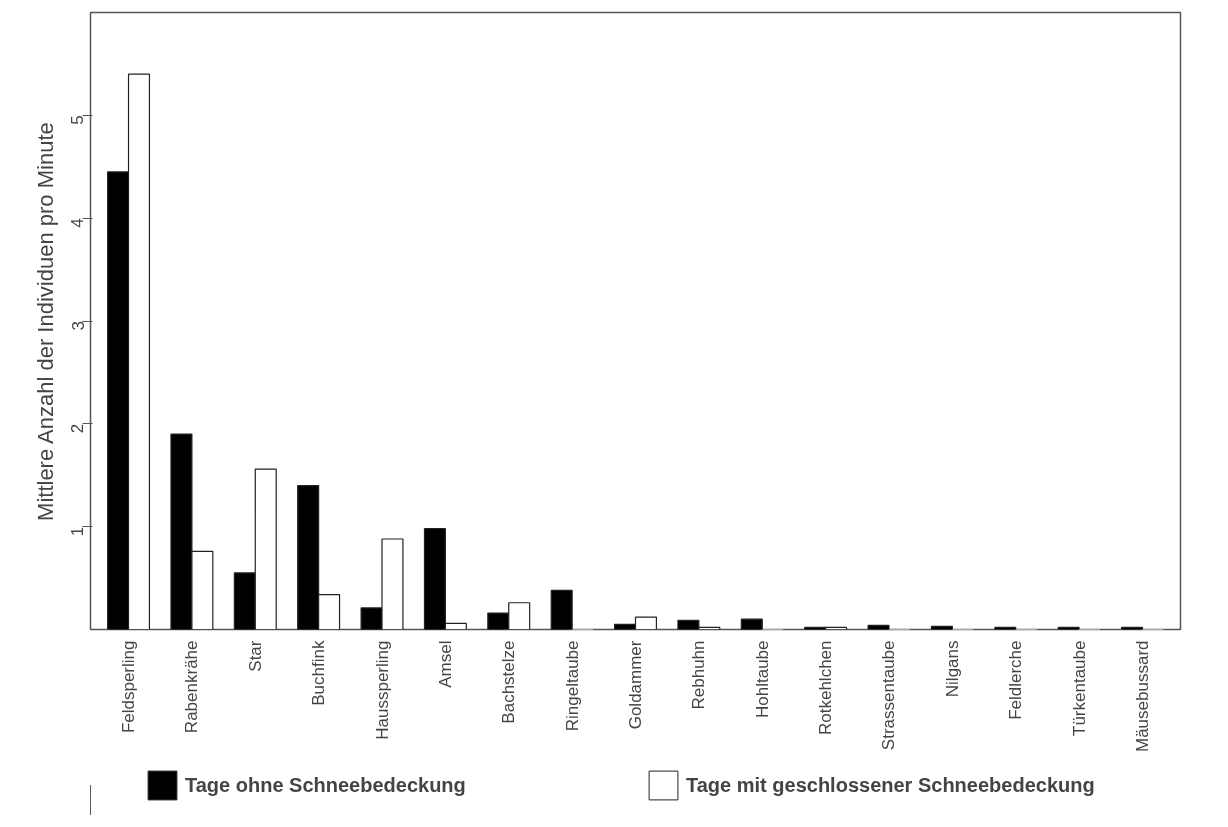 This screenshot has height=827, width=1228. What do you see at coordinates (445, 664) in the screenshot?
I see `x-tick-label: Amsel` at bounding box center [445, 664].